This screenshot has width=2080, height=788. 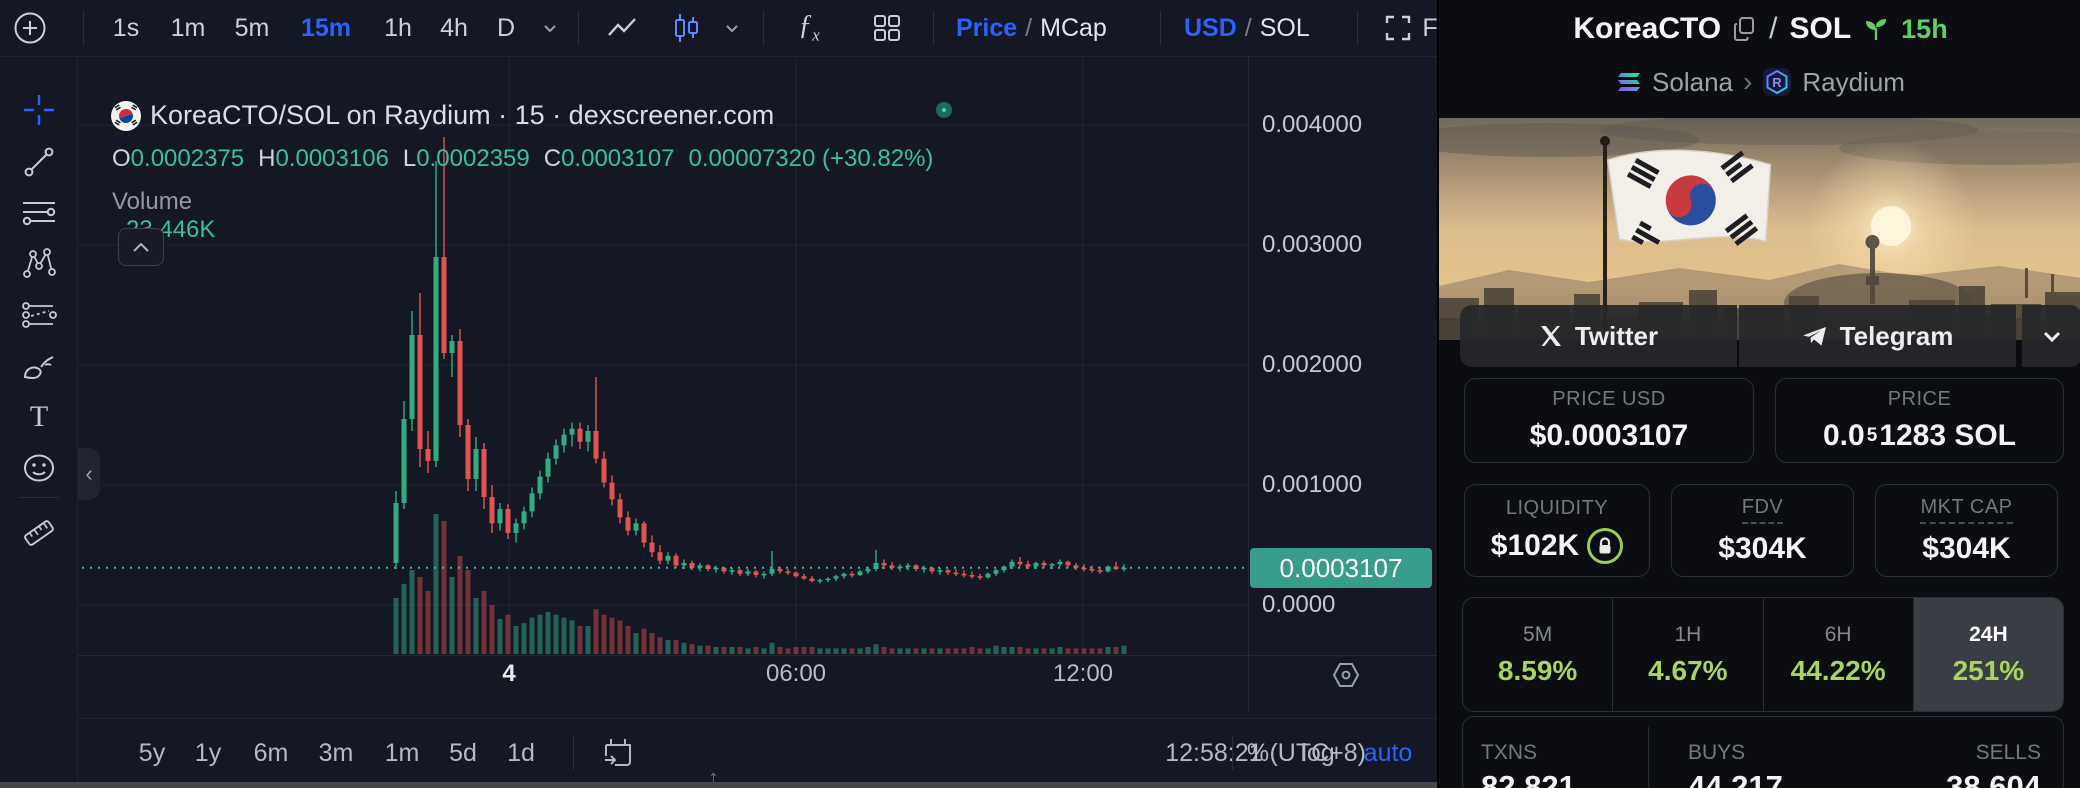 I want to click on mktcap-box: MKT CAP $304K, so click(x=1966, y=530).